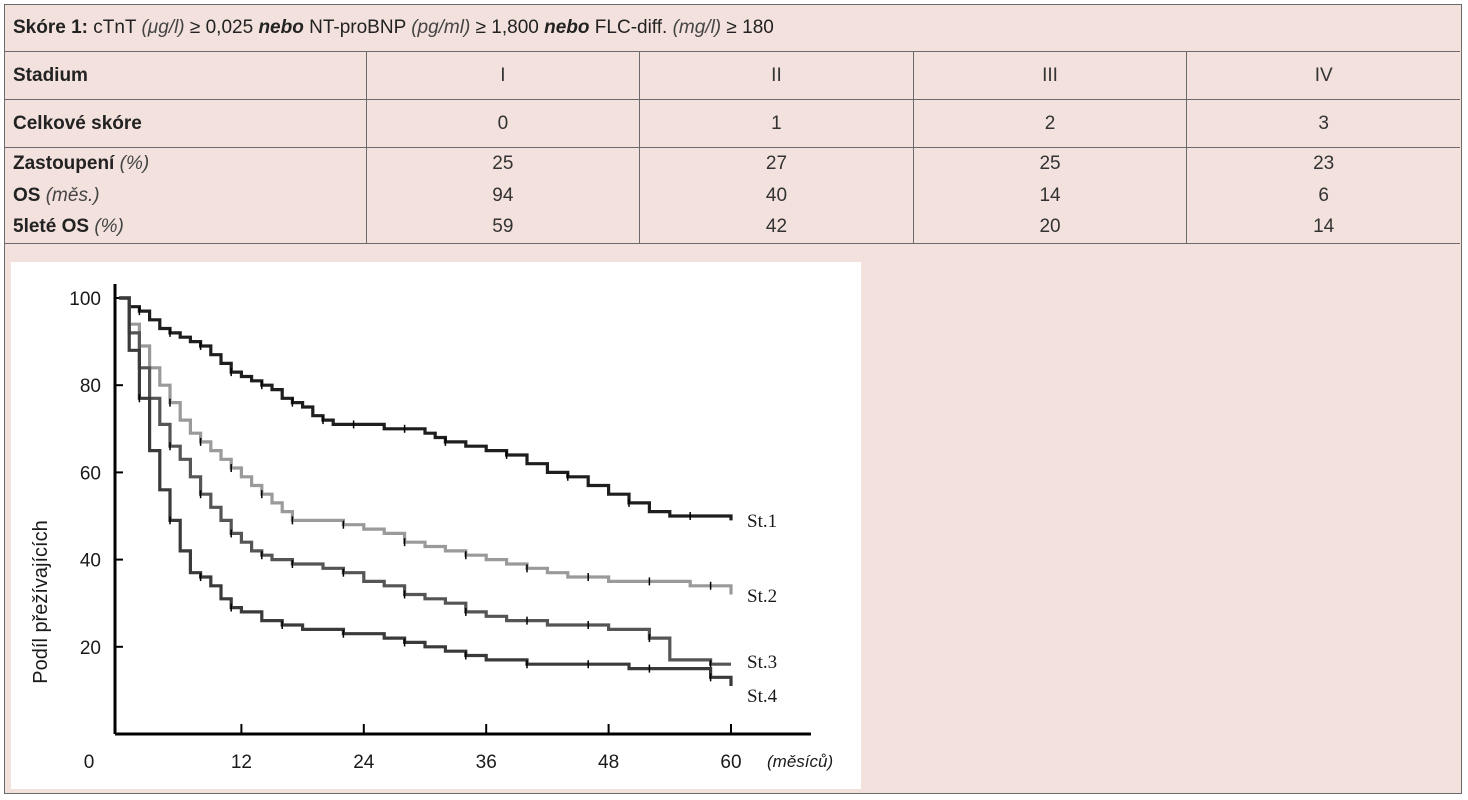 The height and width of the screenshot is (800, 1468). Describe the element at coordinates (90, 473) in the screenshot. I see `y-tick-label: 60` at that location.